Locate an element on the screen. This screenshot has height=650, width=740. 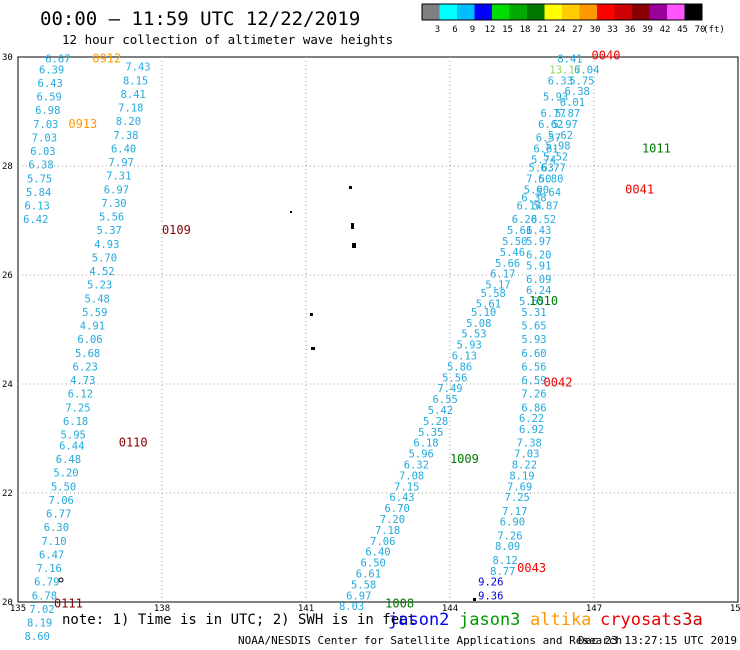
scale-label: 24 is located at coordinates (560, 30).